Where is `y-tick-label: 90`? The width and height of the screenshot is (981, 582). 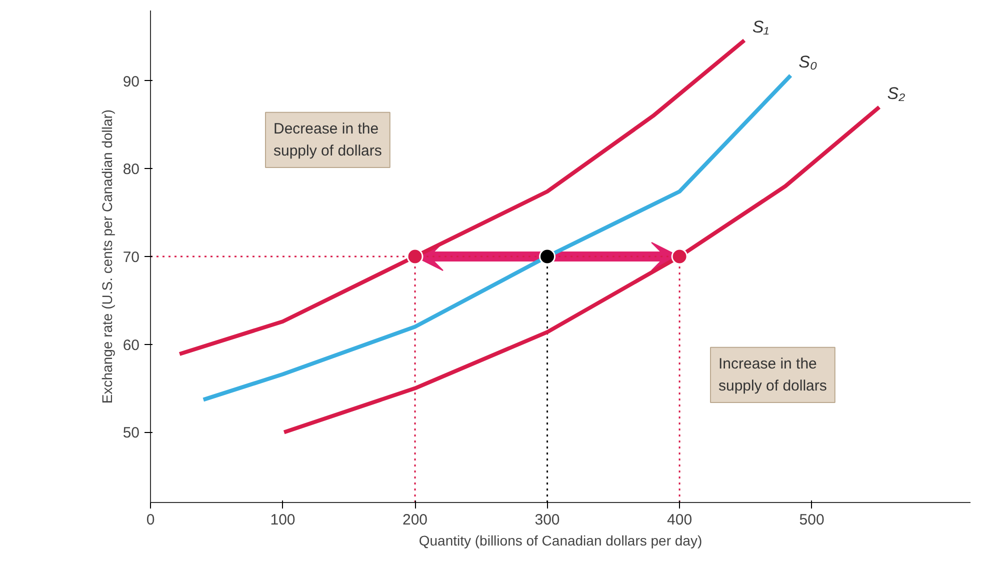
y-tick-label: 90 is located at coordinates (131, 81).